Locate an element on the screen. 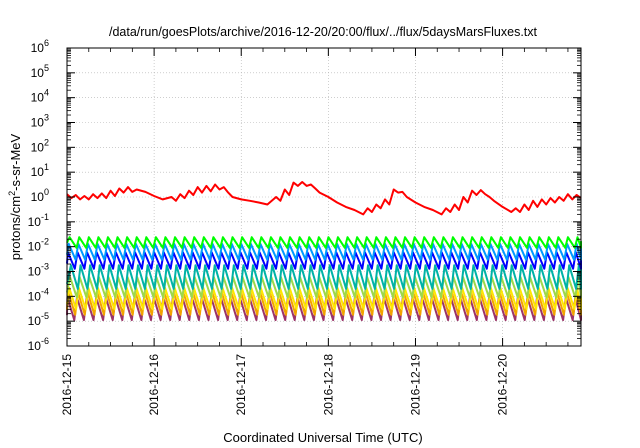  y-tick-label: 10⁻⁵ is located at coordinates (38, 319).